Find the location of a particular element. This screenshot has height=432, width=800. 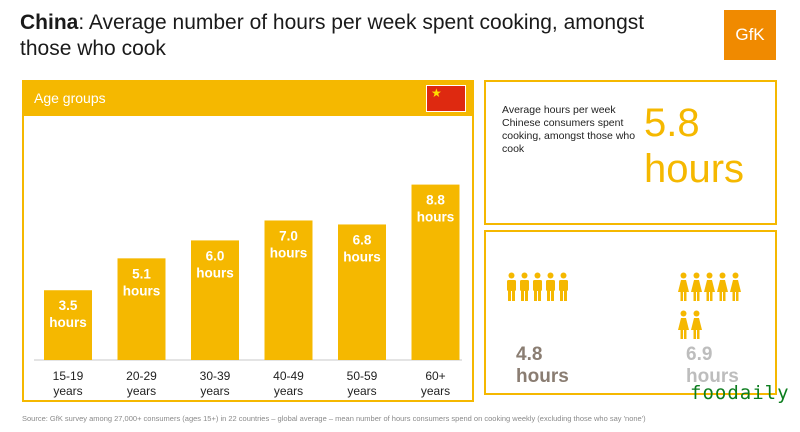

category-sublabel-5: years is located at coordinates (435, 391).